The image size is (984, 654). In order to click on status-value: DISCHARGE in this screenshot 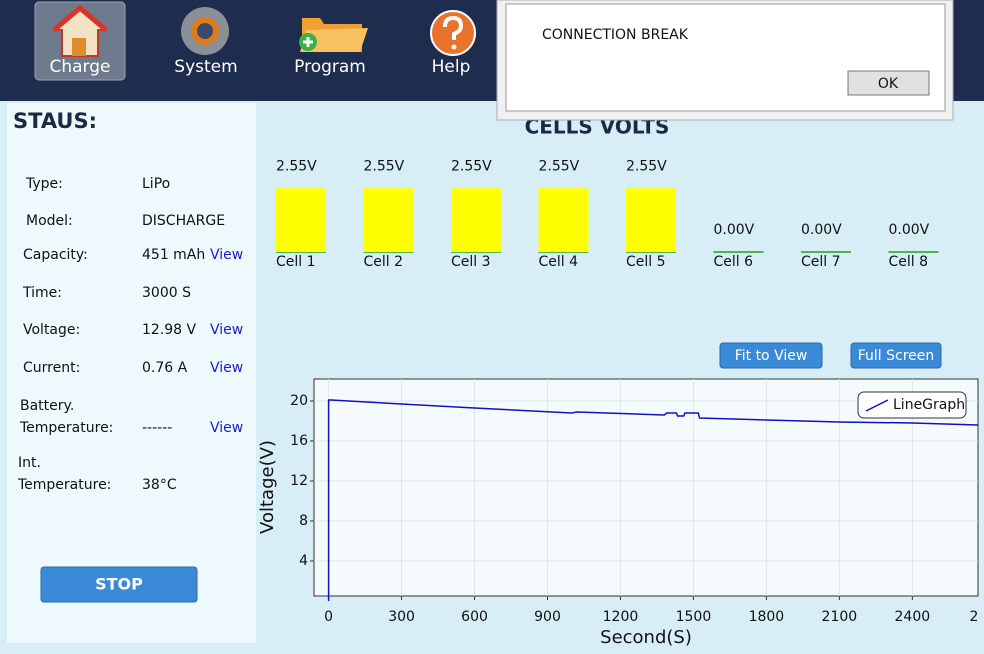, I will do `click(183, 221)`.